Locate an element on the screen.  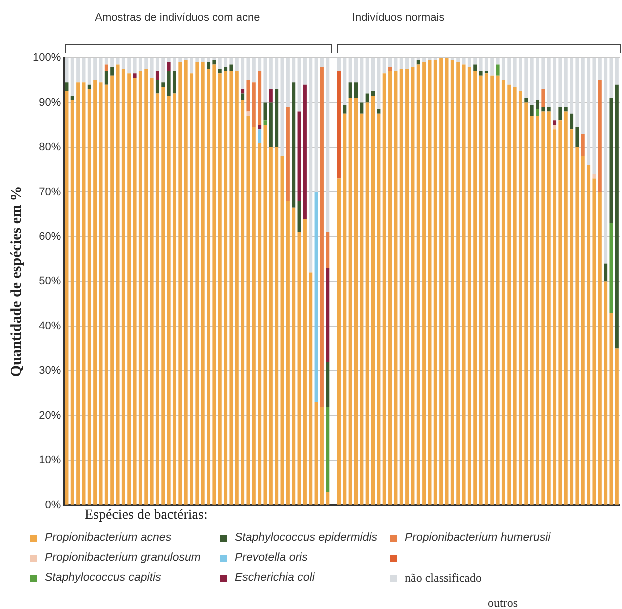
text: outros is located at coordinates (503, 602).